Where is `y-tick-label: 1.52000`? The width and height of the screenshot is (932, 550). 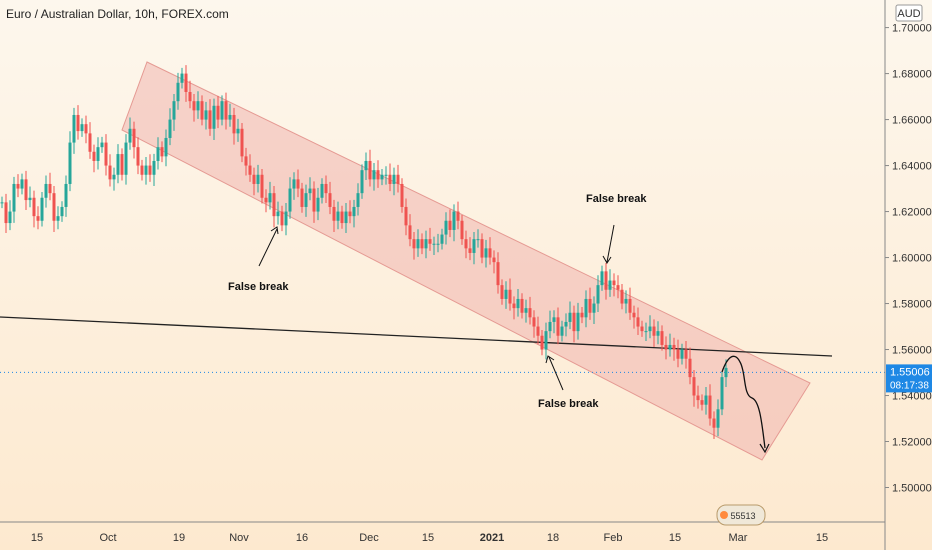 y-tick-label: 1.52000 is located at coordinates (912, 443).